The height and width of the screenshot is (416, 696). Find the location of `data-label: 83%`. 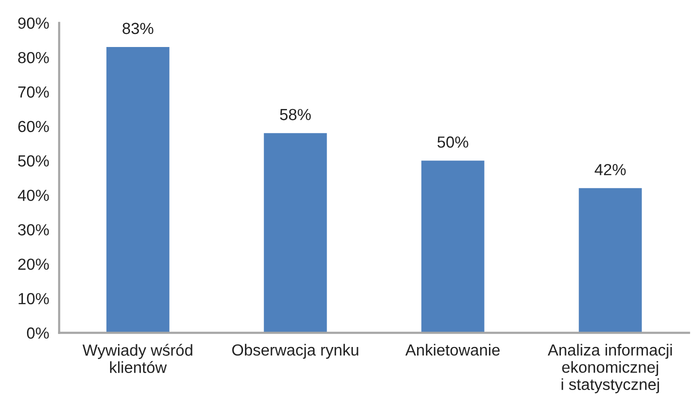

data-label: 83% is located at coordinates (138, 28).